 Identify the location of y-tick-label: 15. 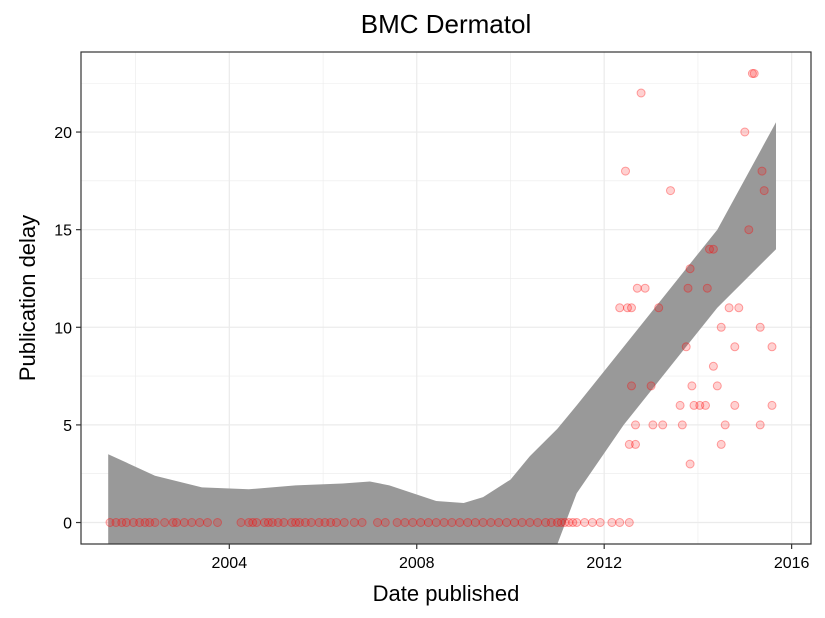
(63, 231).